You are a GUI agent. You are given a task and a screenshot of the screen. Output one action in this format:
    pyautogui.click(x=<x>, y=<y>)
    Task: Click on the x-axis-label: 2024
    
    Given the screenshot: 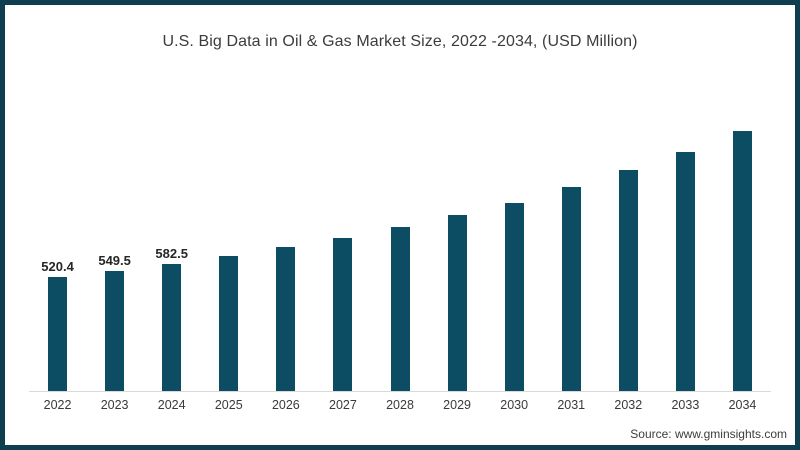 What is the action you would take?
    pyautogui.click(x=171, y=405)
    